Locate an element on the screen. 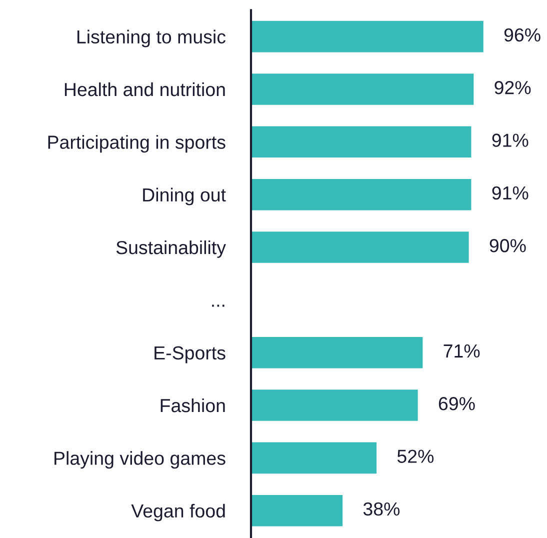 The height and width of the screenshot is (538, 547). data-label: 38% is located at coordinates (381, 509).